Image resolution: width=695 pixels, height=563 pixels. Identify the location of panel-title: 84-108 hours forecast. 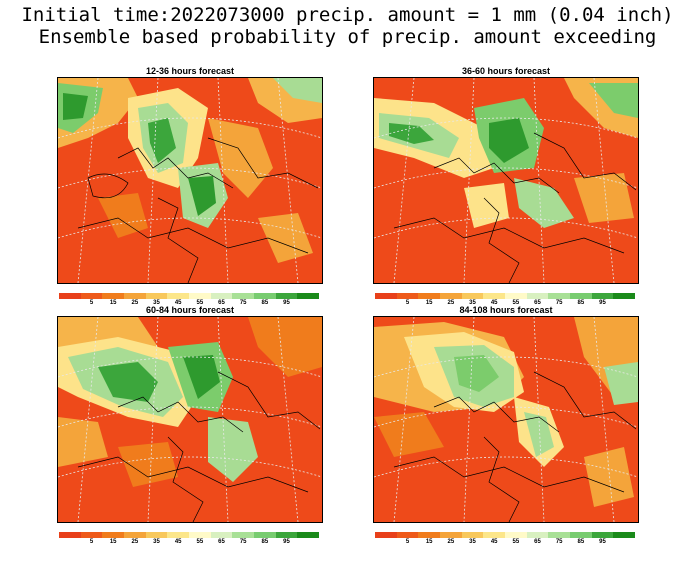
(506, 310).